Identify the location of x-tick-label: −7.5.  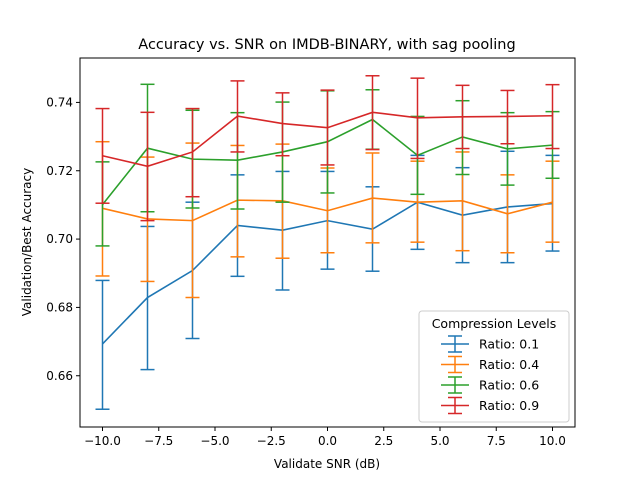
(158, 441).